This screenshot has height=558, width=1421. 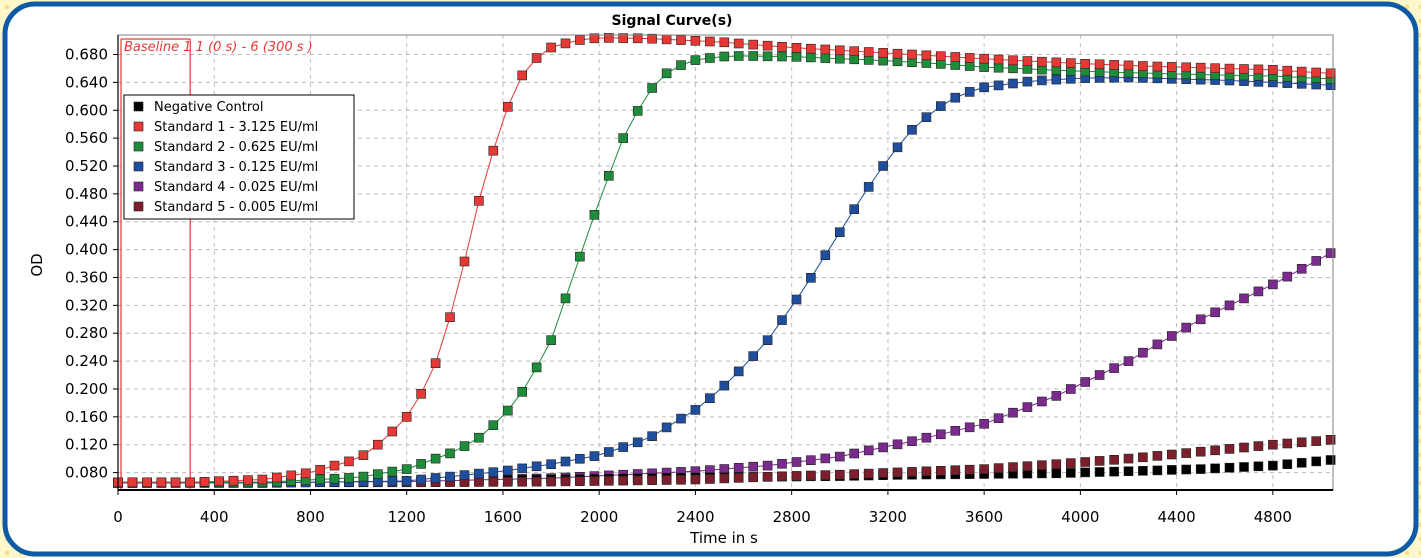 What do you see at coordinates (236, 147) in the screenshot?
I see `legend-entry: Standard 2 - 0.625 EU/ml` at bounding box center [236, 147].